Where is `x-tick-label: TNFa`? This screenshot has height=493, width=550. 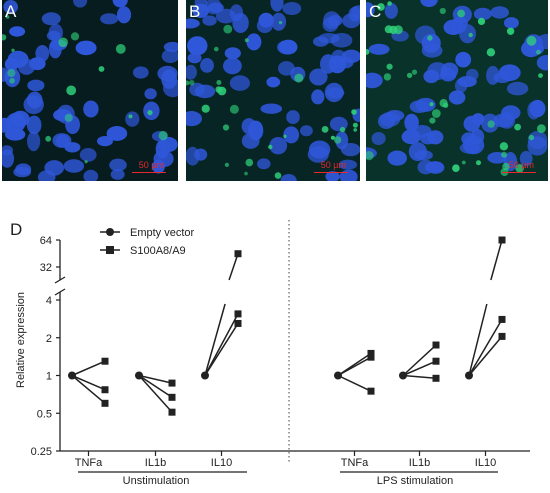
x-tick-label: TNFa is located at coordinates (355, 463).